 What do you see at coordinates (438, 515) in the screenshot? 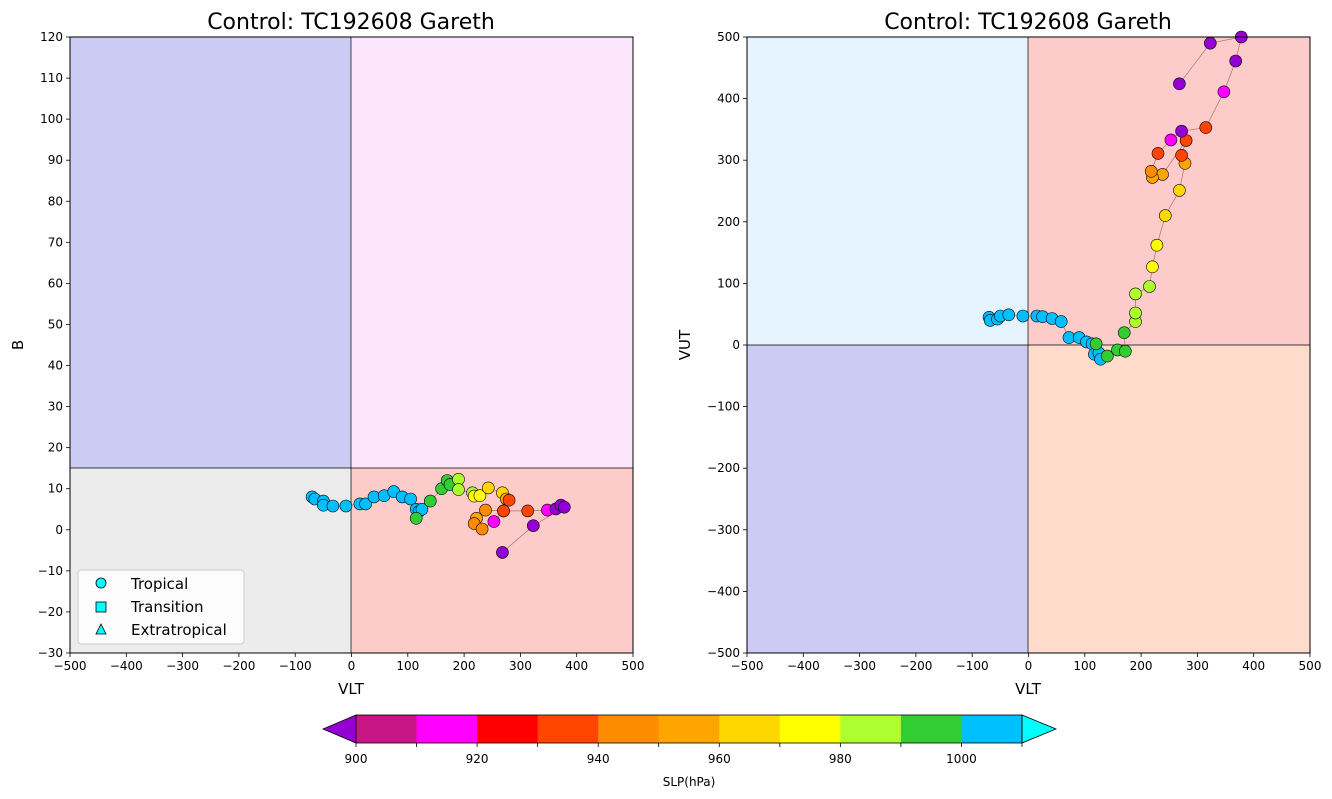
I see `left-points` at bounding box center [438, 515].